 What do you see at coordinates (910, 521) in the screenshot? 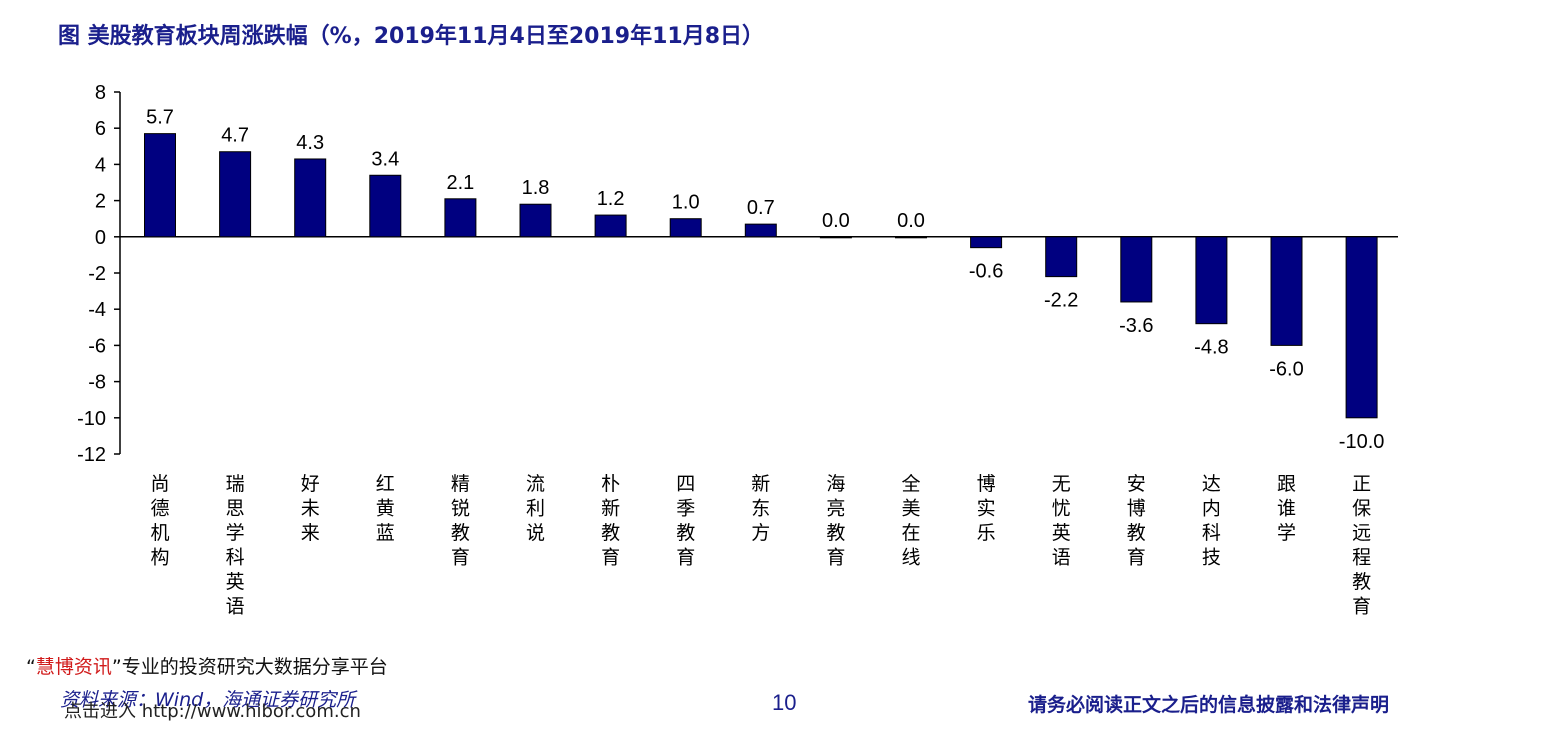
I see `category-label: 全美在线` at bounding box center [910, 521].